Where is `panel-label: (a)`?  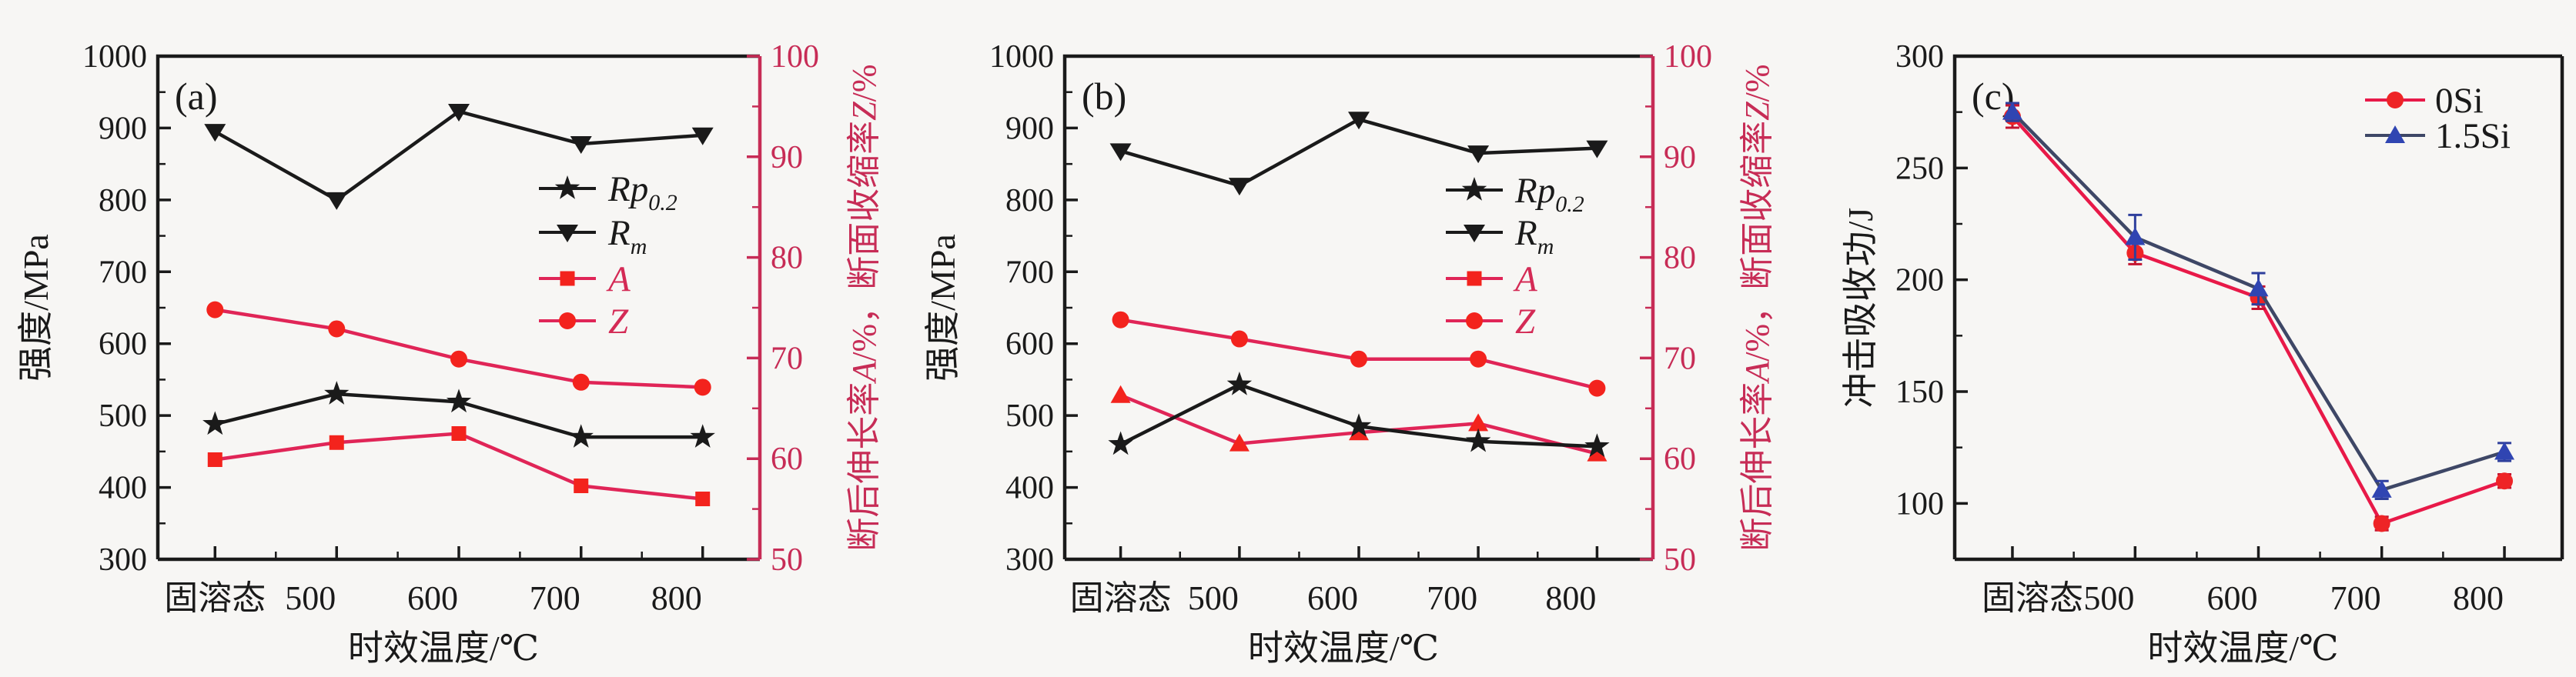
panel-label: (a) is located at coordinates (197, 96).